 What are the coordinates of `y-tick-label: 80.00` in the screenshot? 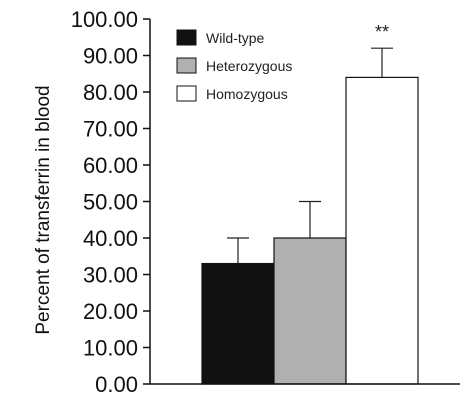 It's located at (110, 92).